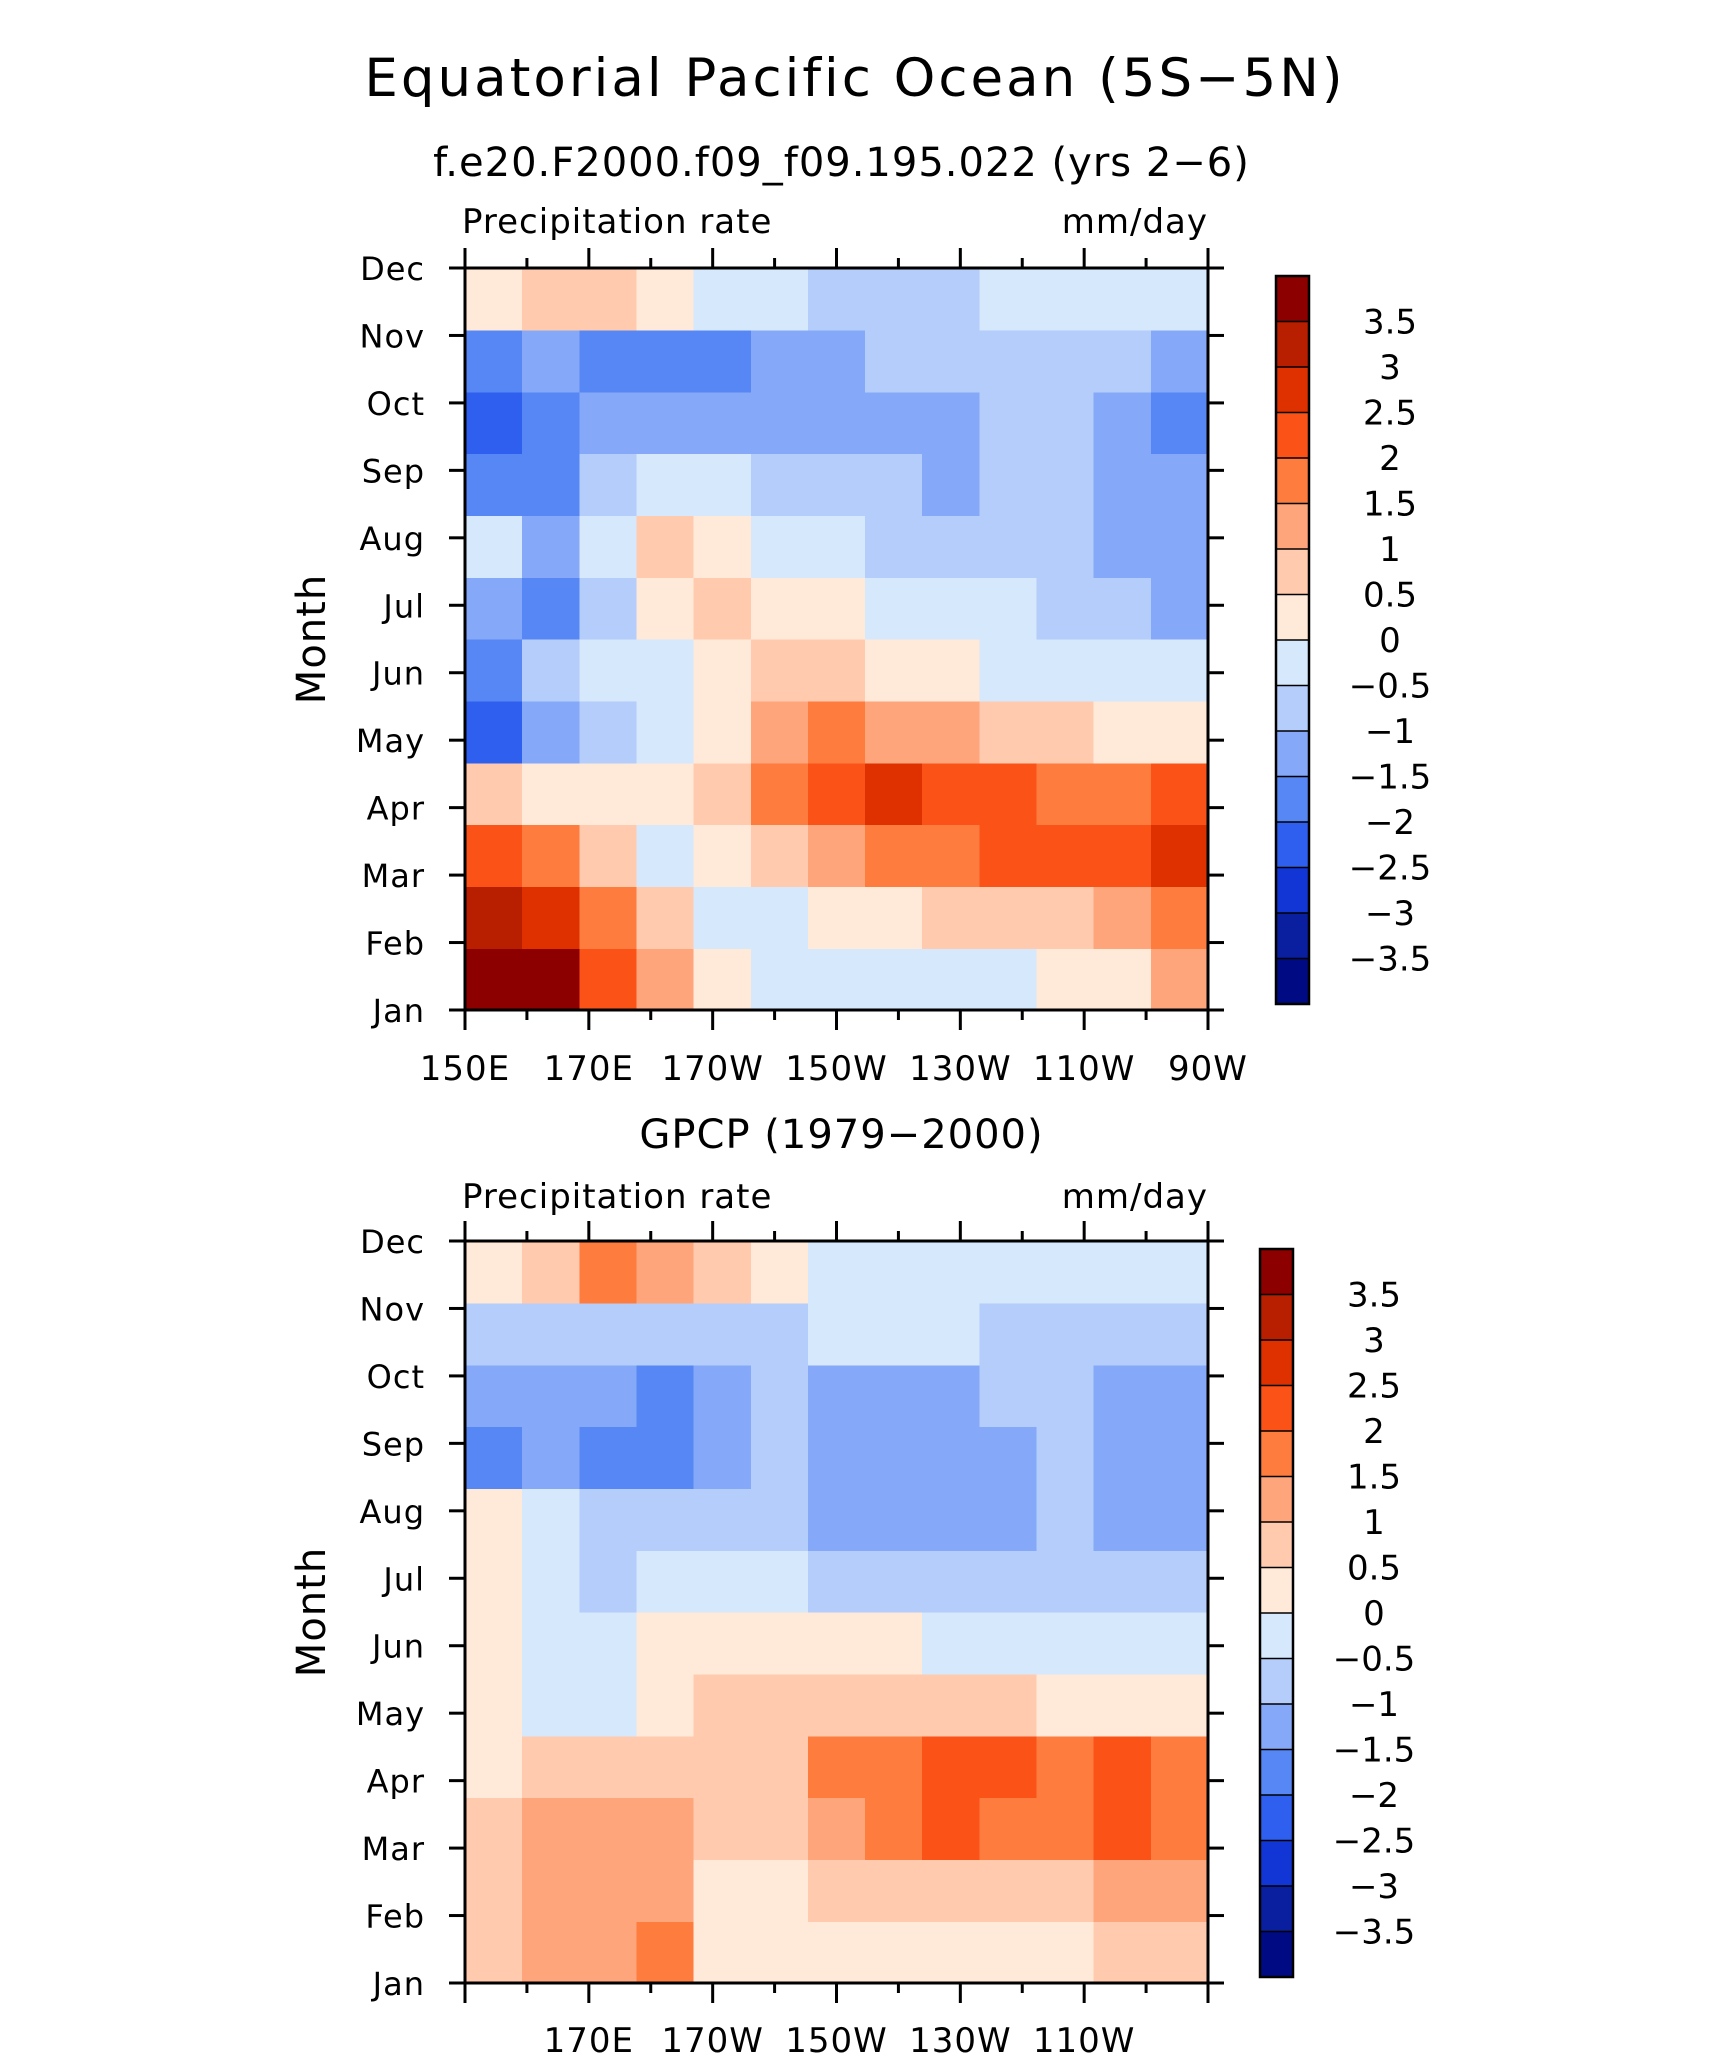 The image size is (1710, 2059). I want to click on colorbar-label: 0, so click(1374, 1614).